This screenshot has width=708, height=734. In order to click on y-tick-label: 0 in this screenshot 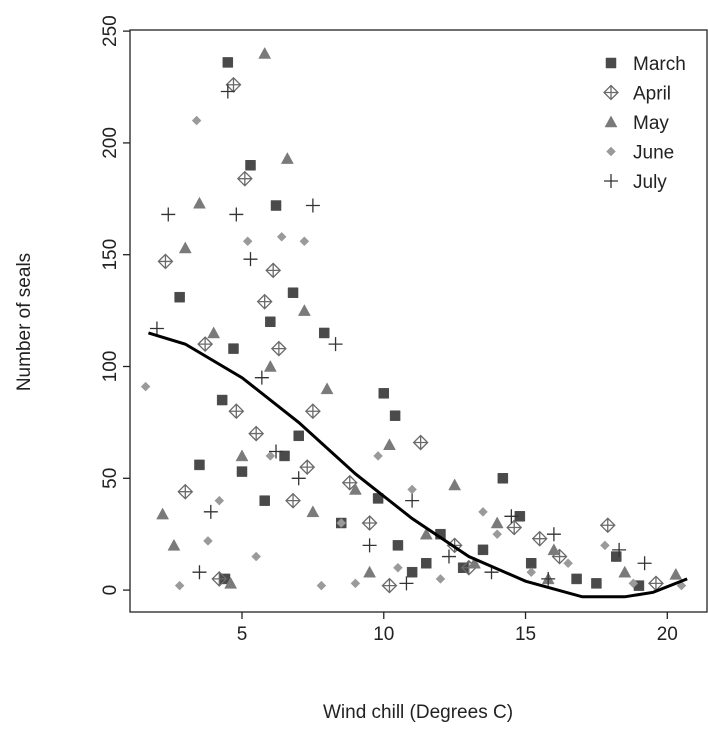, I will do `click(110, 590)`.